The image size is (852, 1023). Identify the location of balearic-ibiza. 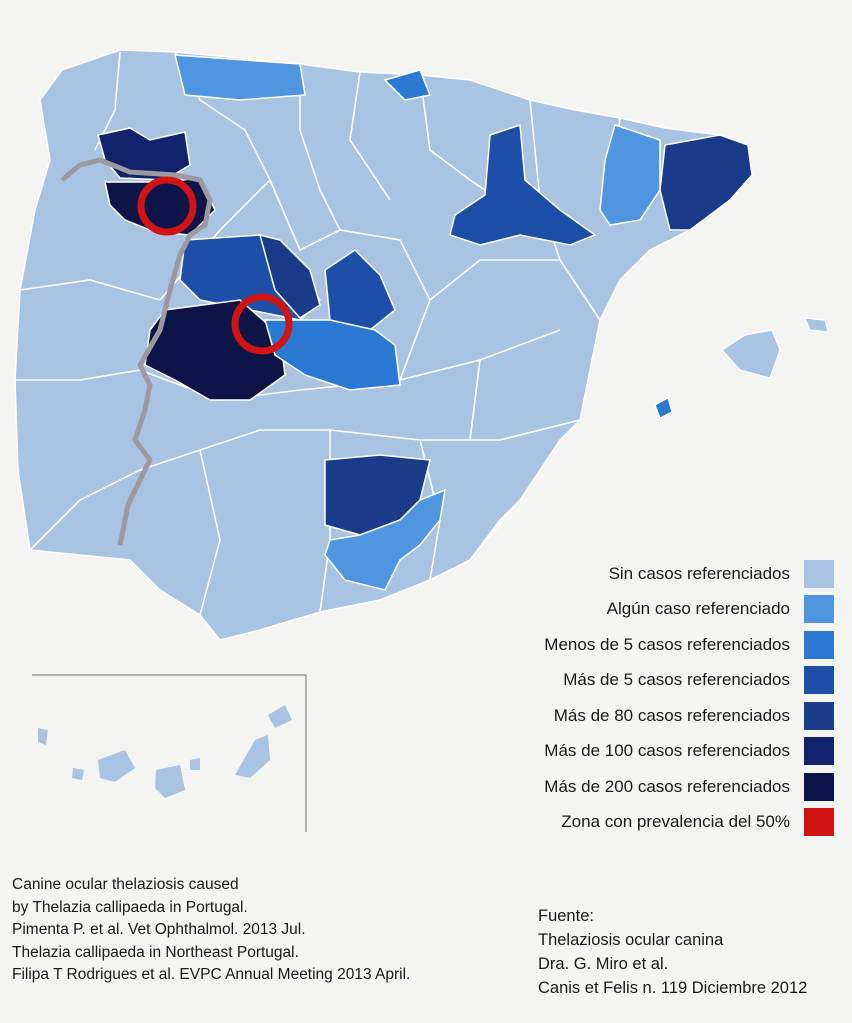
(663, 408).